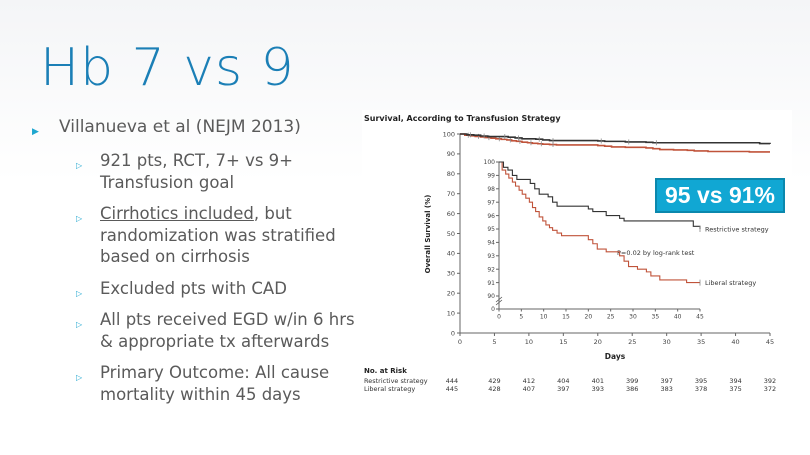 The image size is (810, 455). Describe the element at coordinates (449, 134) in the screenshot. I see `y-tick-label: 100` at that location.